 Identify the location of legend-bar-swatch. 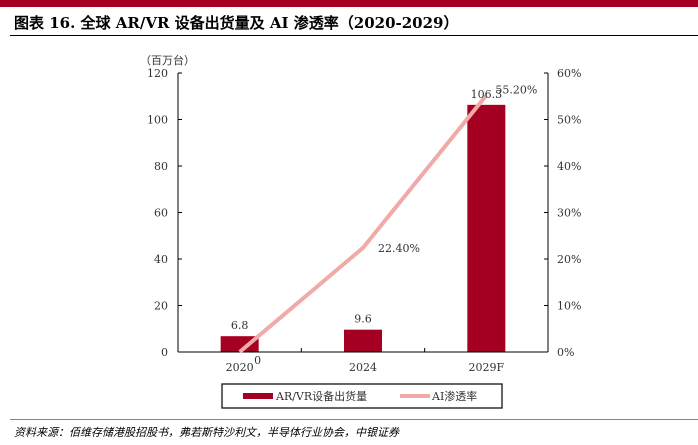
(258, 396).